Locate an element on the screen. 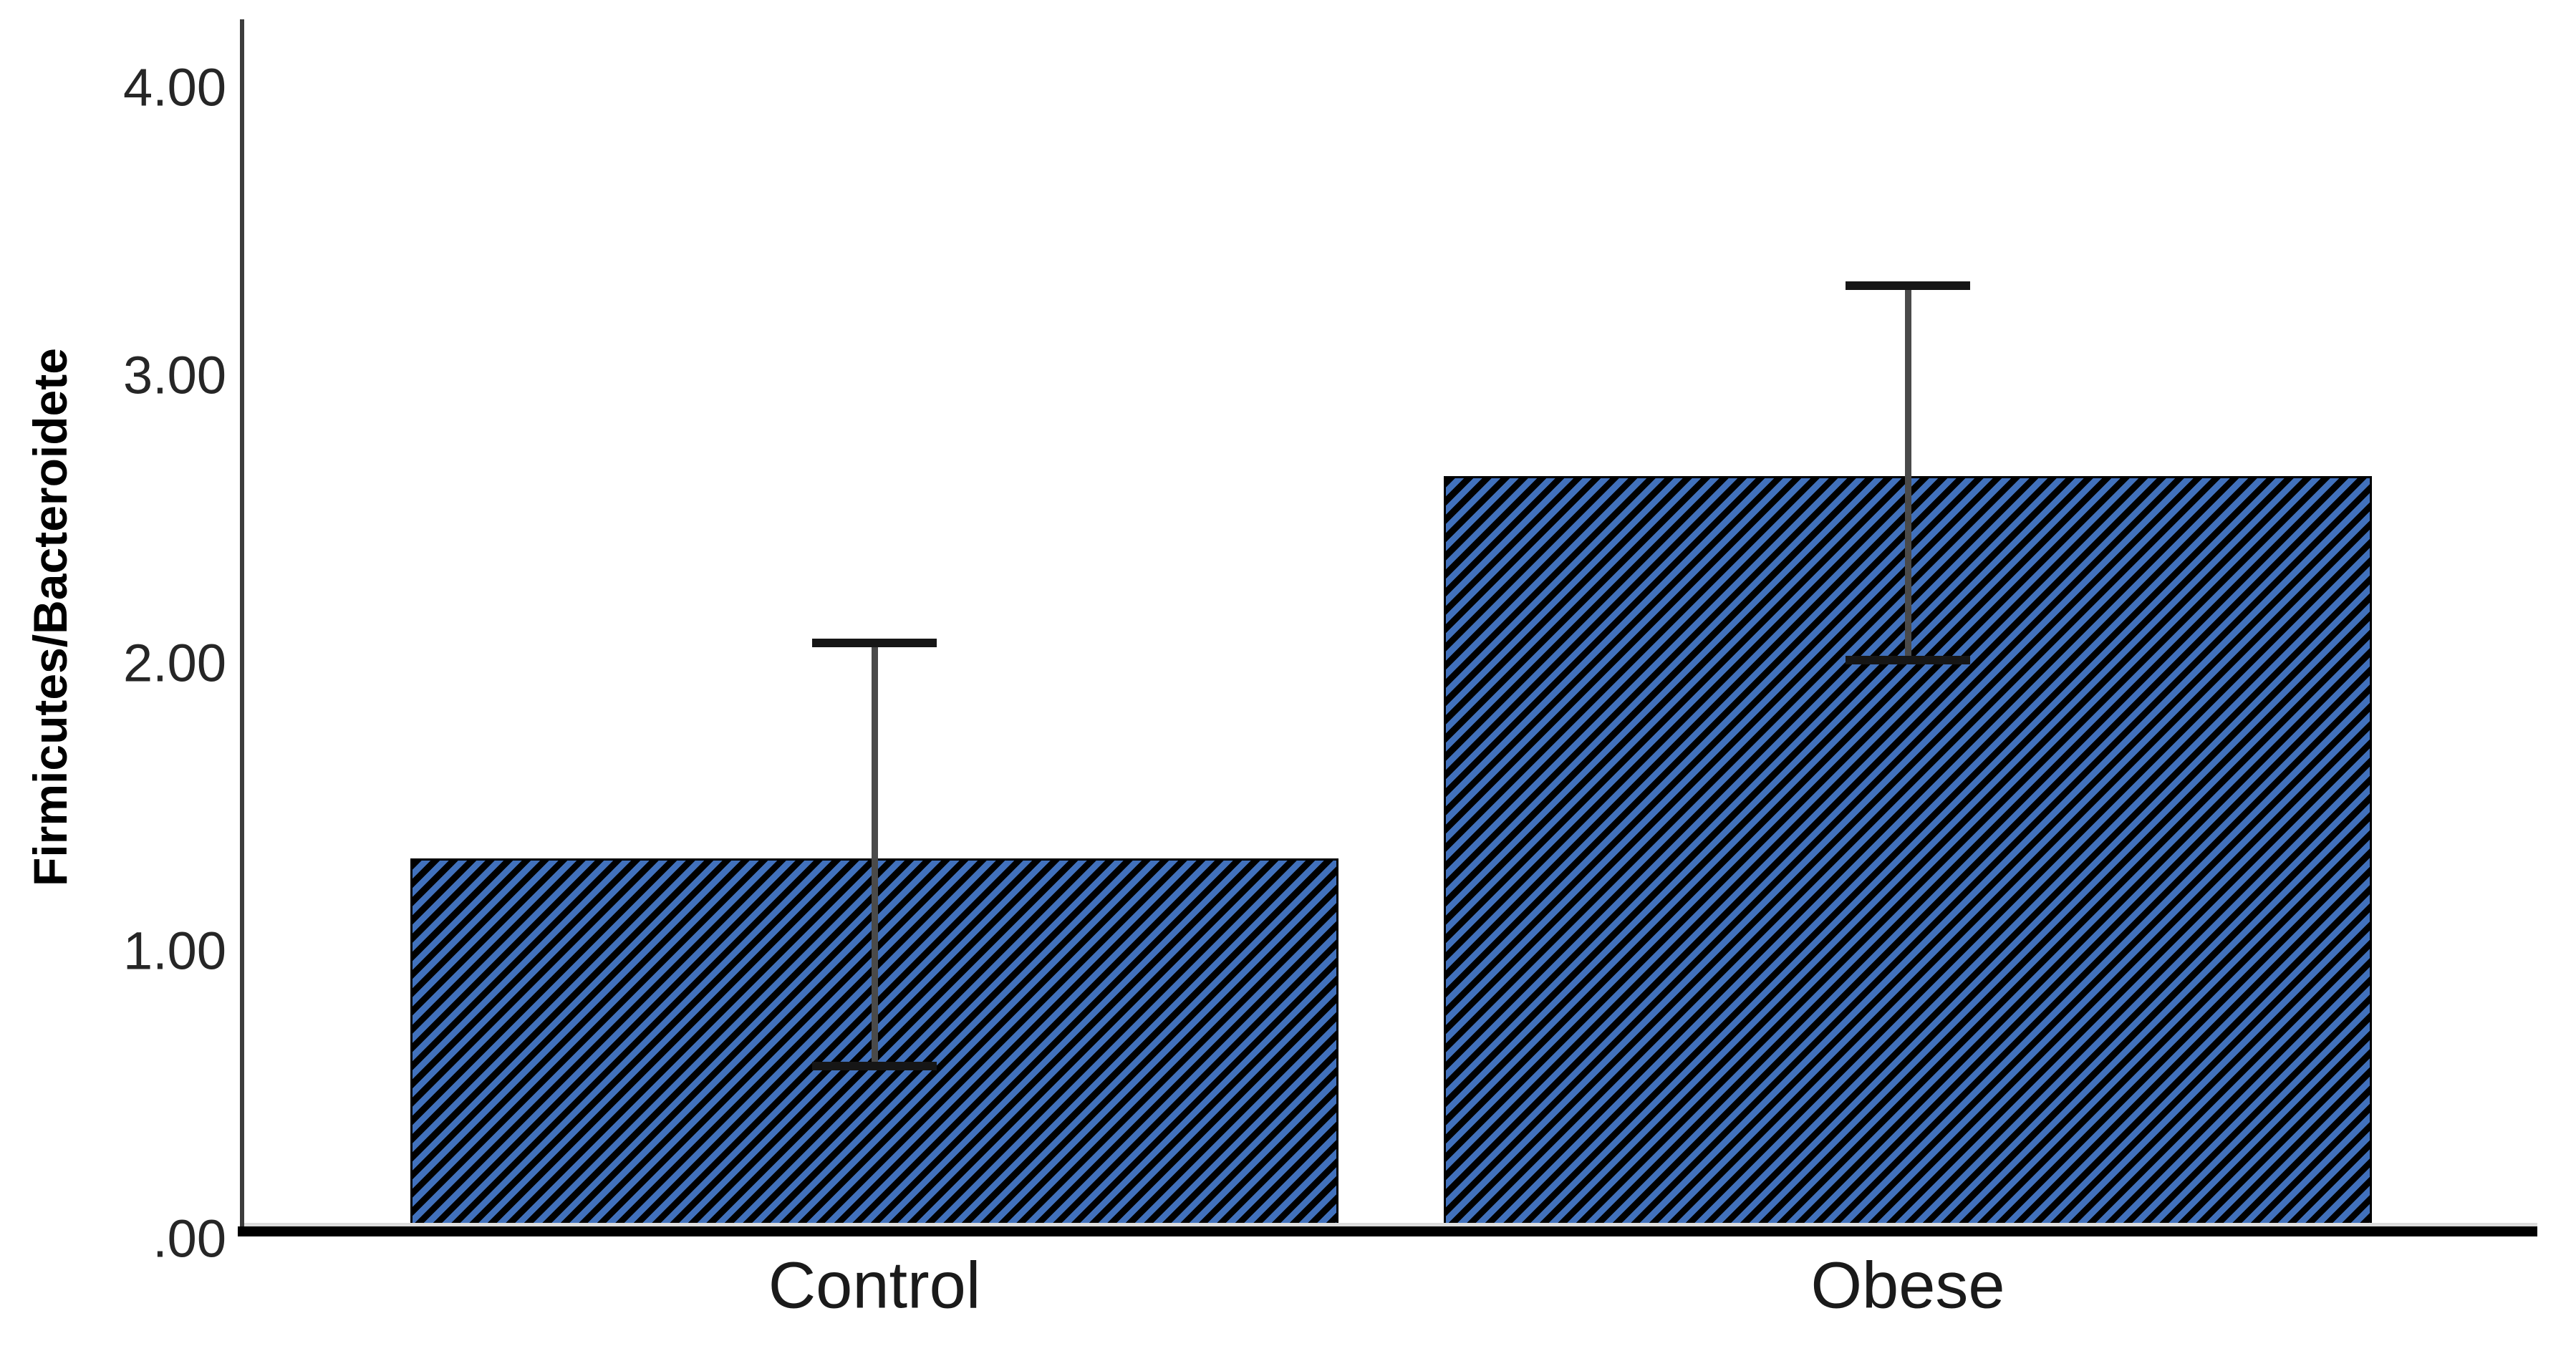  y-tick-label-4.00: 4.00 is located at coordinates (174, 87).